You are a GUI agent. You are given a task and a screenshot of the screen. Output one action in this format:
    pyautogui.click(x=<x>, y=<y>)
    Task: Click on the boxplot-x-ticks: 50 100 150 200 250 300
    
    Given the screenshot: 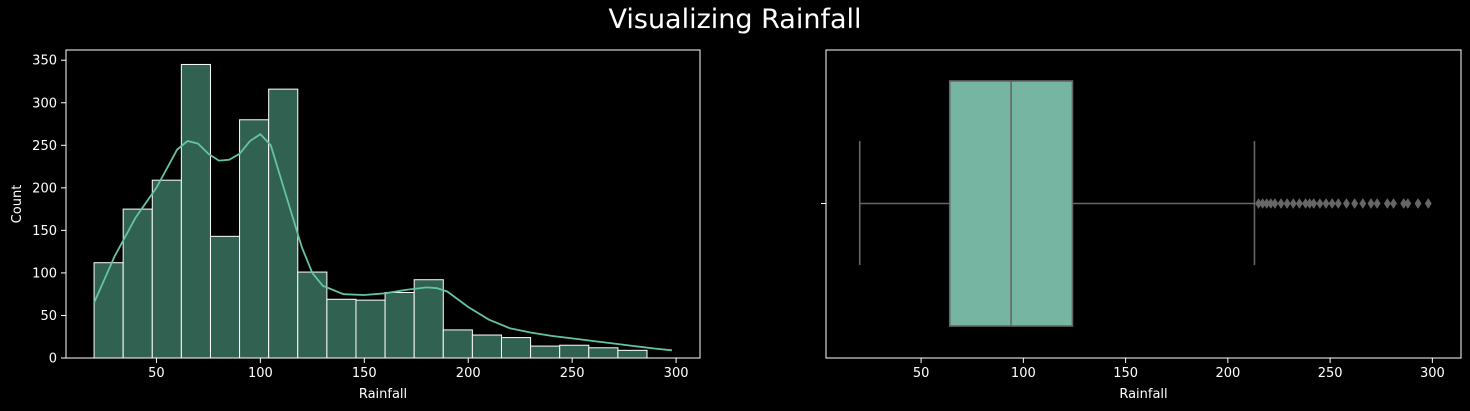 What is the action you would take?
    pyautogui.click(x=1179, y=369)
    